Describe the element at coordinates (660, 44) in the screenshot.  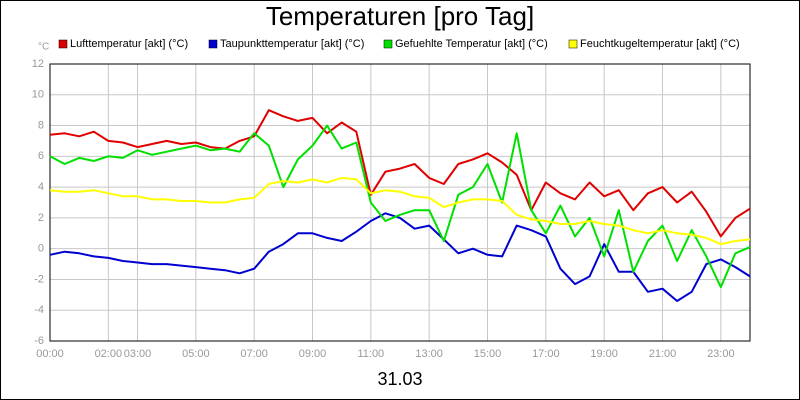
I see `legend-label: Feuchtkugeltemperatur [akt] (°C)` at that location.